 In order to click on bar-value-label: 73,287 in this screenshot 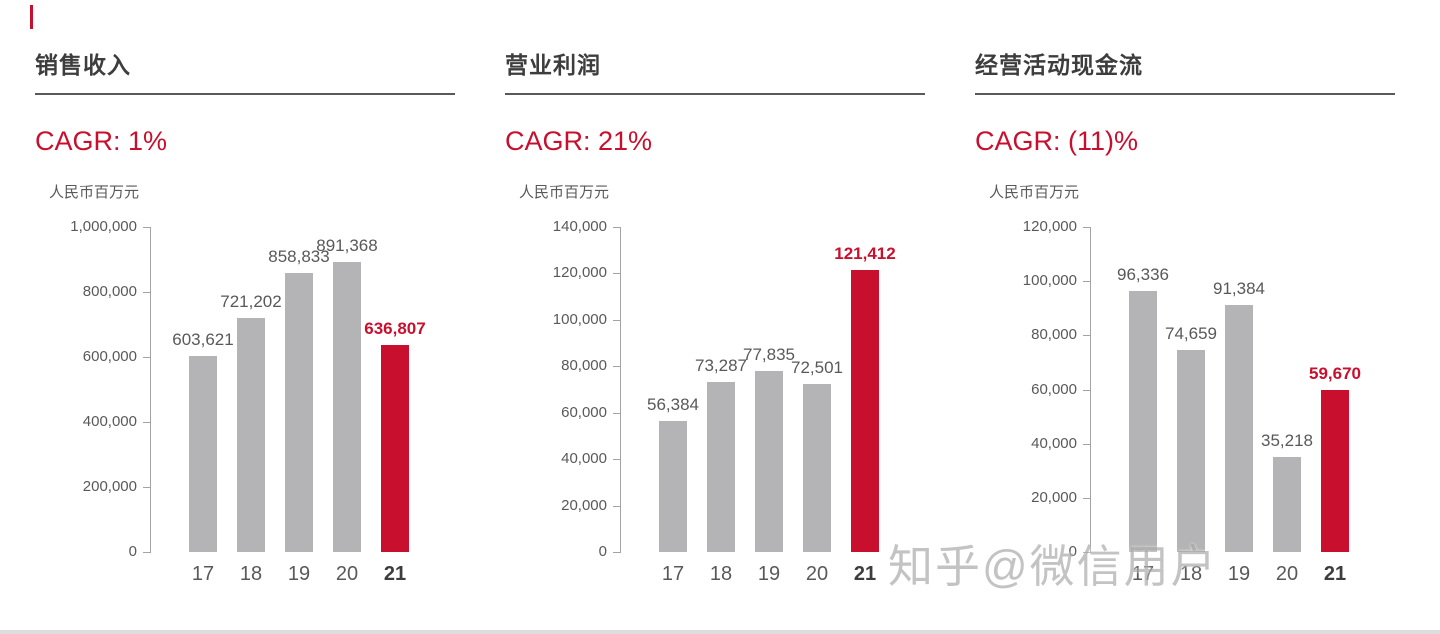, I will do `click(721, 365)`.